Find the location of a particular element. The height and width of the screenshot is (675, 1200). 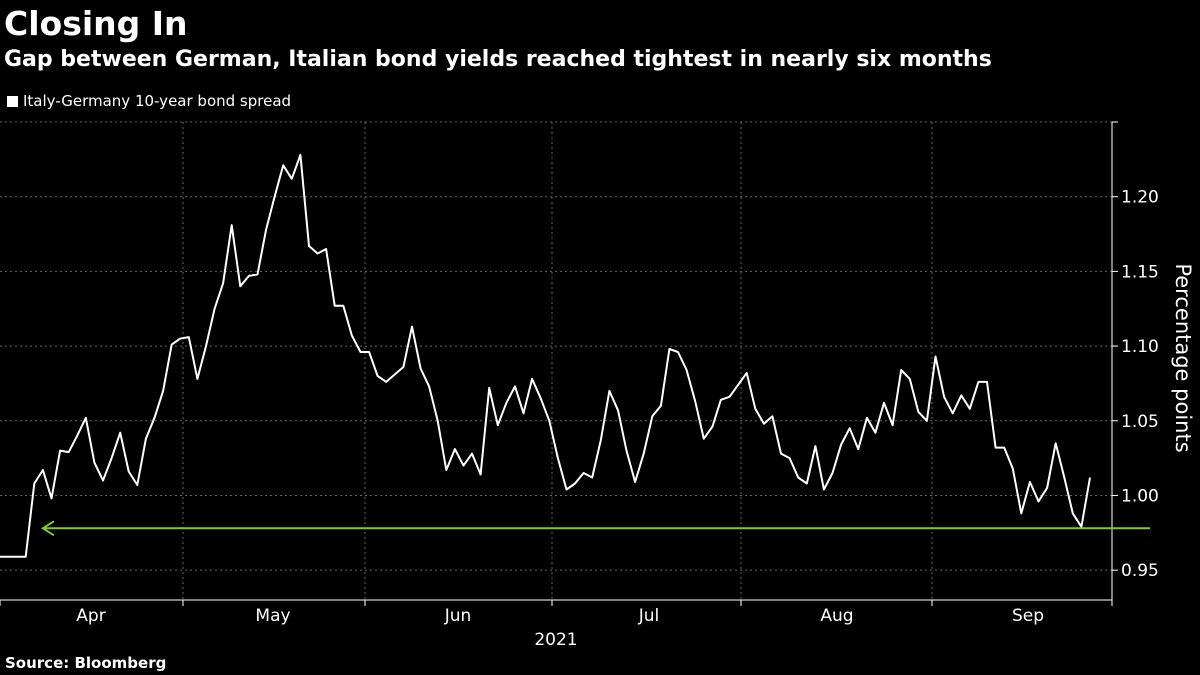

y-tick-label: 1.05 is located at coordinates (1140, 422).